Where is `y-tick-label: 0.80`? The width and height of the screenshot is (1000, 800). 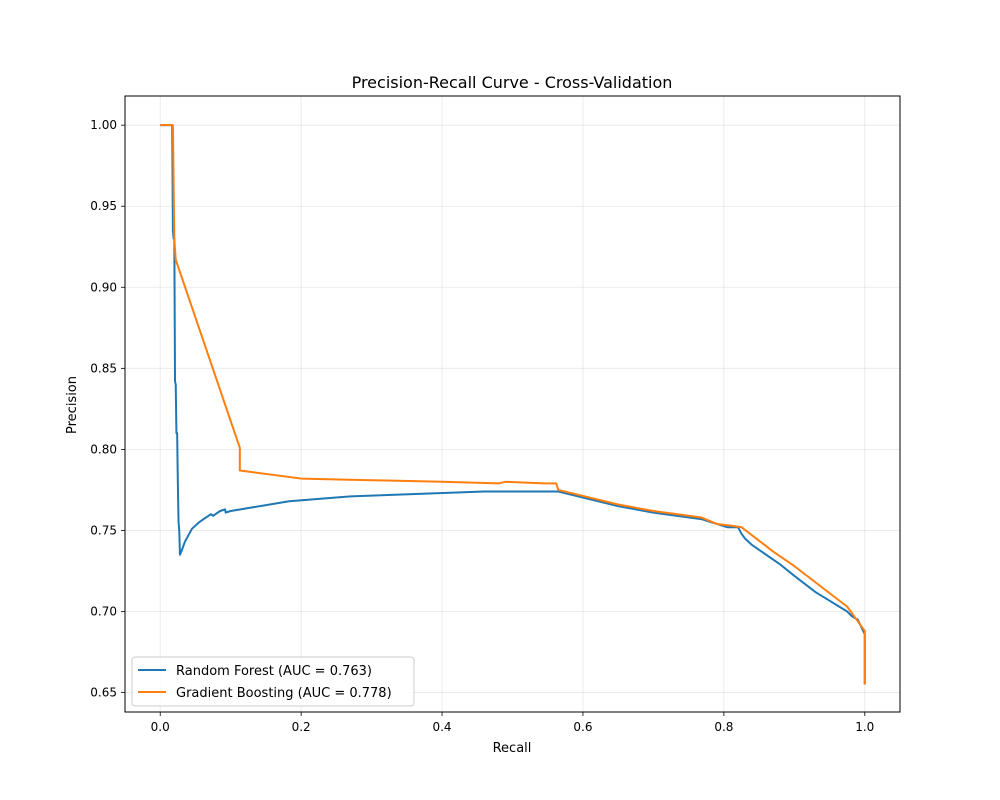
y-tick-label: 0.80 is located at coordinates (103, 449).